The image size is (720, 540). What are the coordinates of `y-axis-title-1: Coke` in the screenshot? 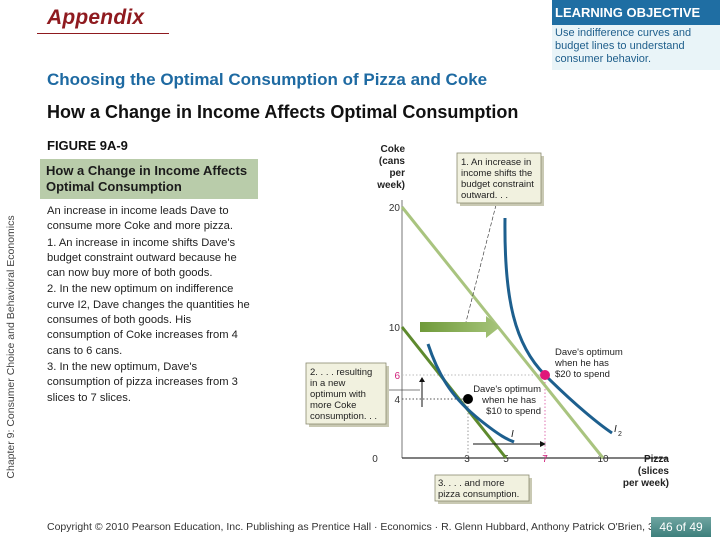 It's located at (393, 149).